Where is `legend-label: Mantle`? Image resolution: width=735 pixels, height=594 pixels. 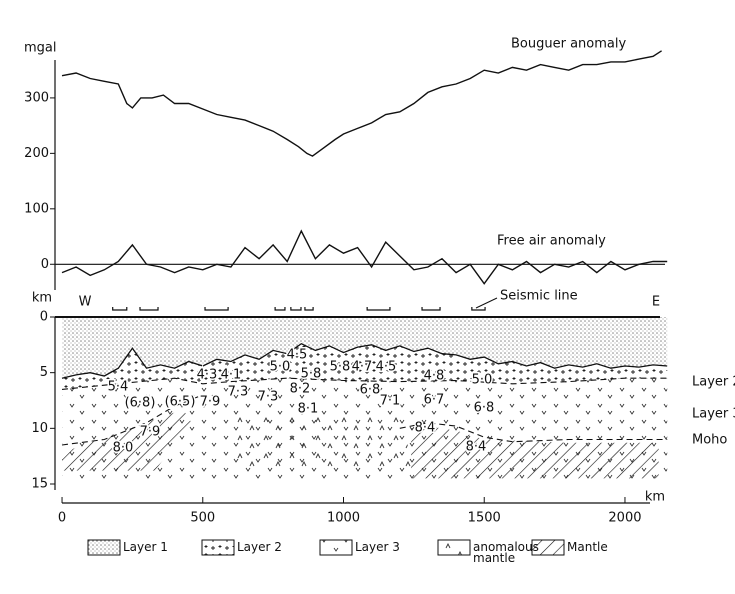
legend-label: Mantle is located at coordinates (587, 547).